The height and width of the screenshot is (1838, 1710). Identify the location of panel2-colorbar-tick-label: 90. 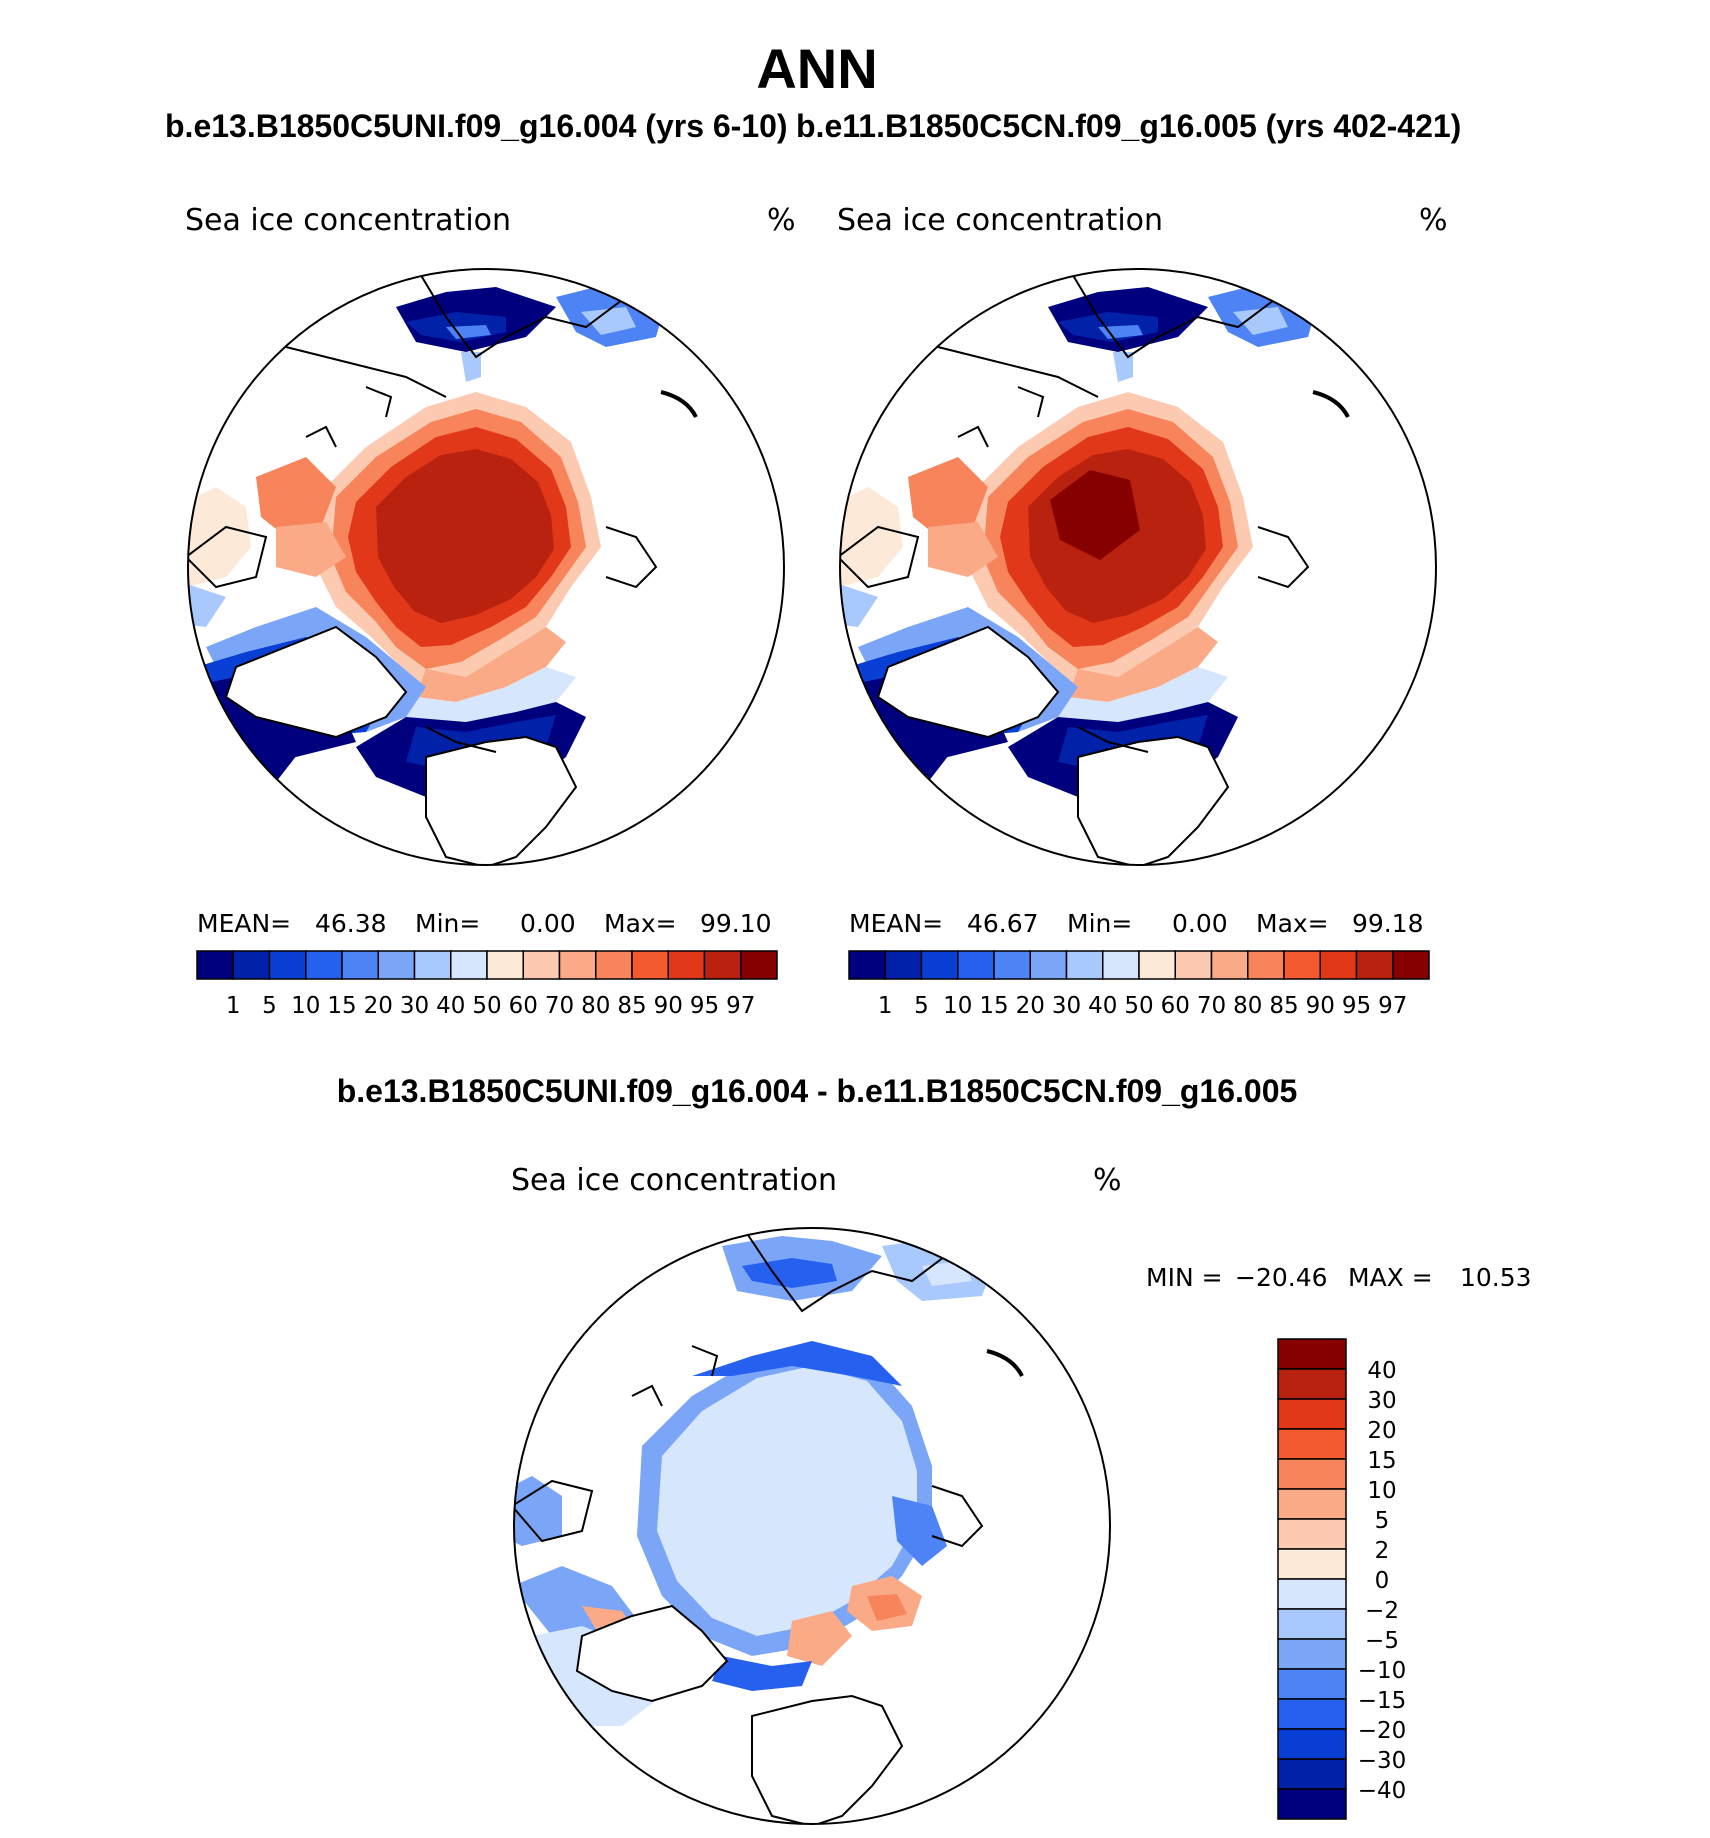
(1320, 1006).